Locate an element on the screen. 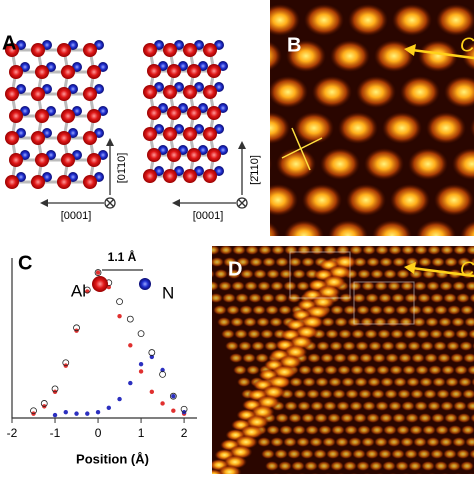  axis-annotation: C is located at coordinates (467, 45).